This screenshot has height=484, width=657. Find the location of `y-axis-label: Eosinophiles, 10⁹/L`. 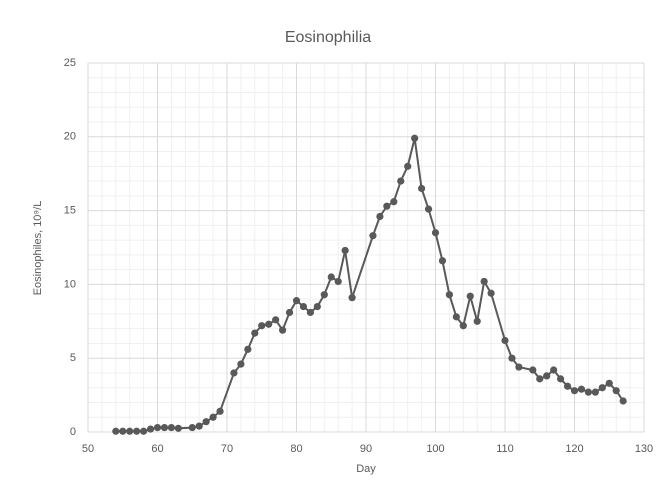

y-axis-label: Eosinophiles, 10⁹/L is located at coordinates (38, 248).